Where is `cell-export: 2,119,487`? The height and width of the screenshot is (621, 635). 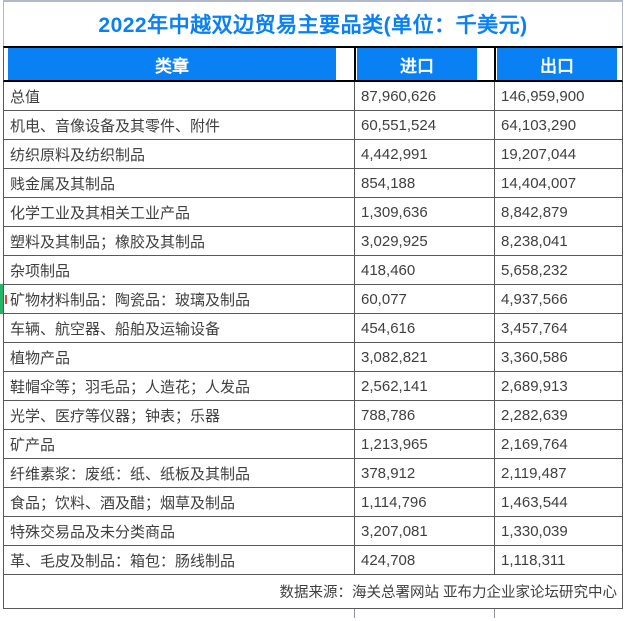
cell-export: 2,119,487 is located at coordinates (558, 473).